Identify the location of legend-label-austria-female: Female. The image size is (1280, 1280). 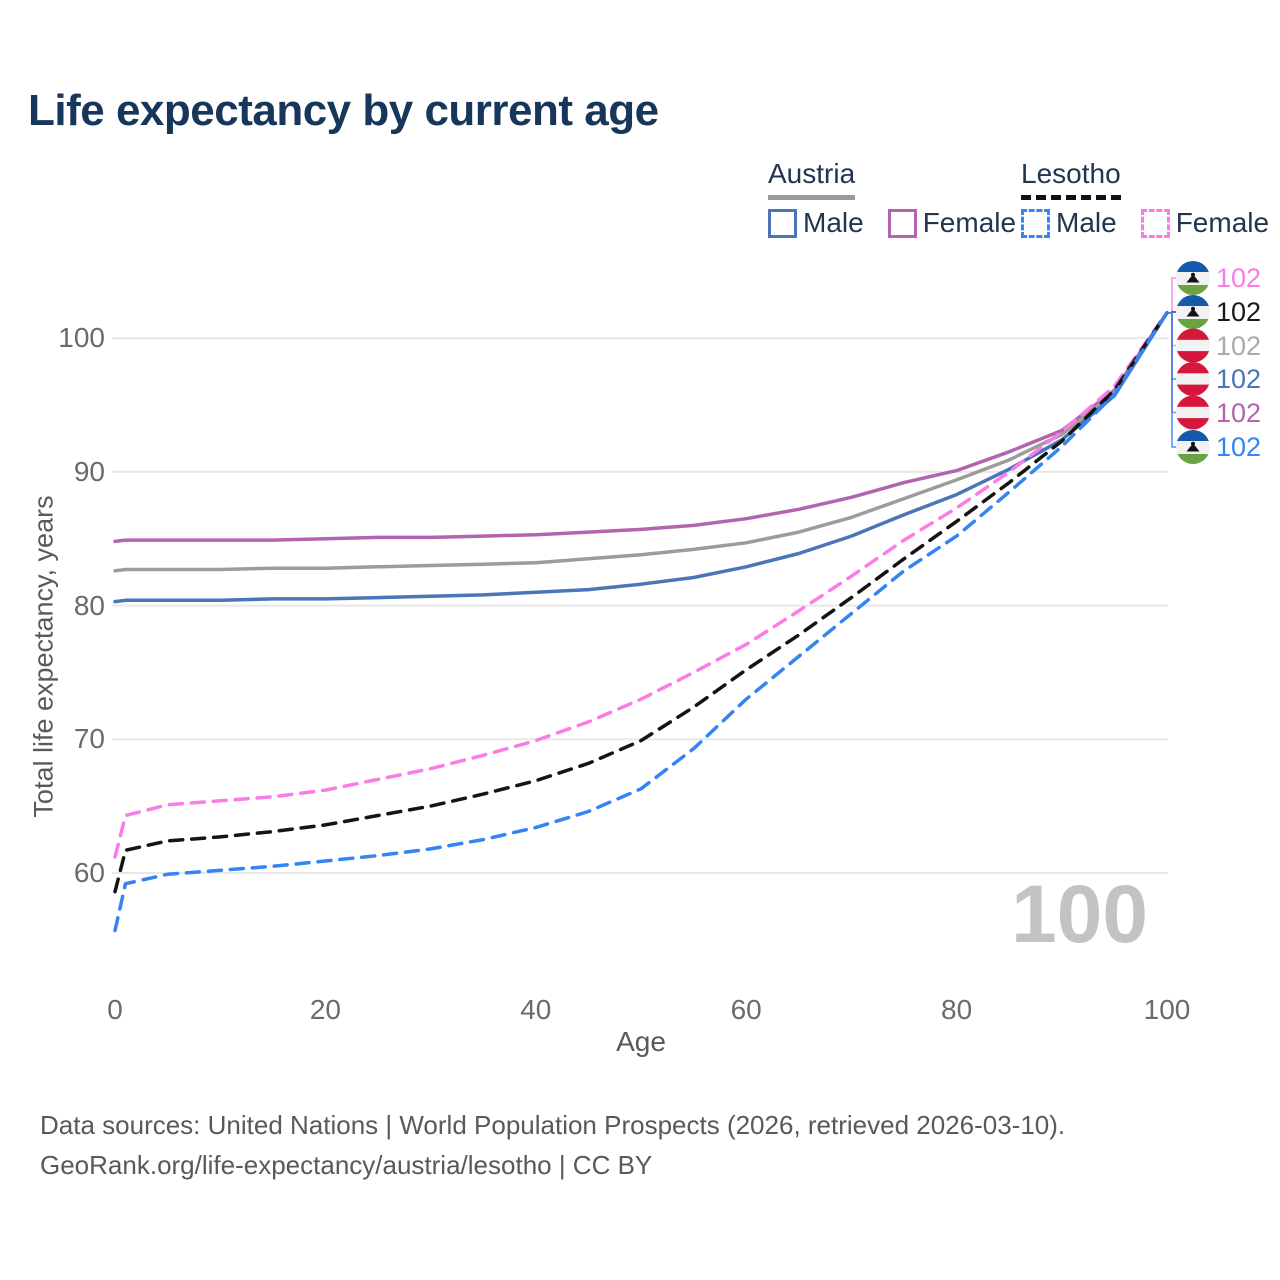
(969, 222).